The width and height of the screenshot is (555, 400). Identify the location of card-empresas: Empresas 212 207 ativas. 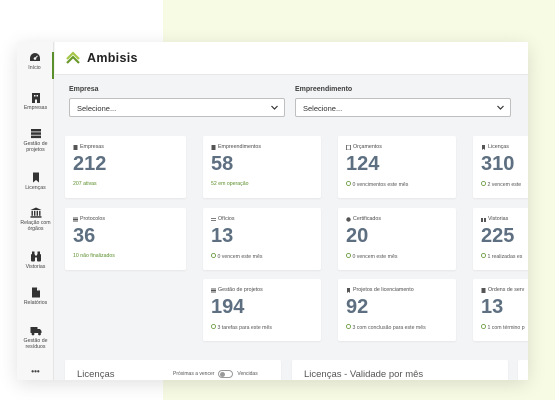
(125, 167).